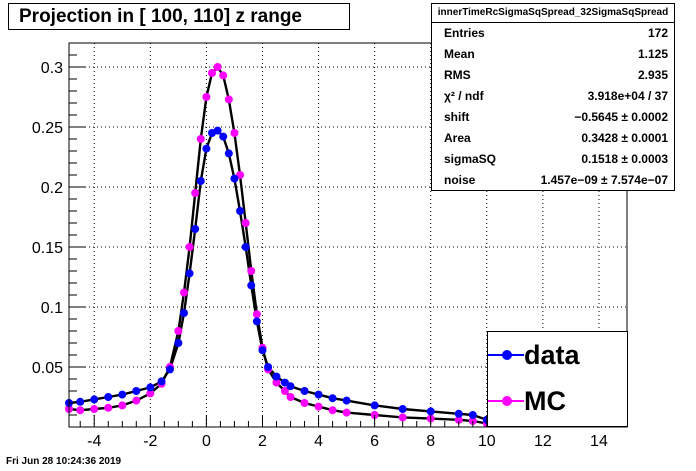 The width and height of the screenshot is (696, 471). I want to click on x-tick-label: 8, so click(430, 441).